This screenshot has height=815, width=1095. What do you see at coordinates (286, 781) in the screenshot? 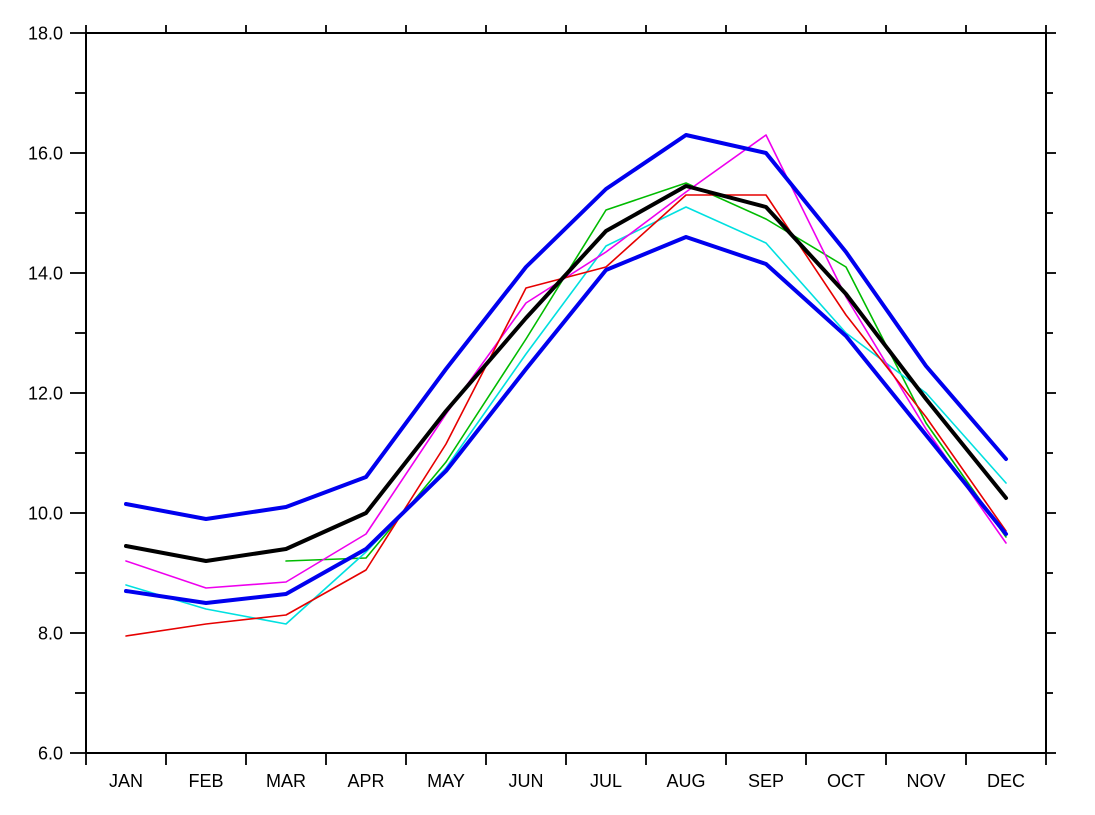
I see `x-axis-month-label: MAR` at bounding box center [286, 781].